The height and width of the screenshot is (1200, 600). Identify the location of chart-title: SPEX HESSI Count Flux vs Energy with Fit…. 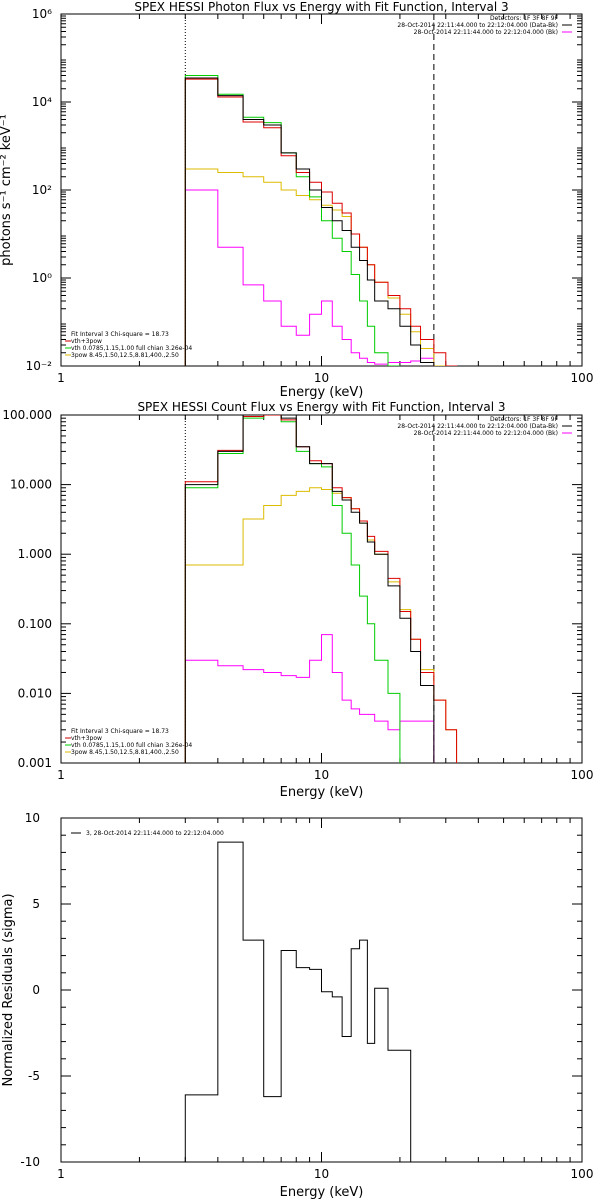
(321, 407).